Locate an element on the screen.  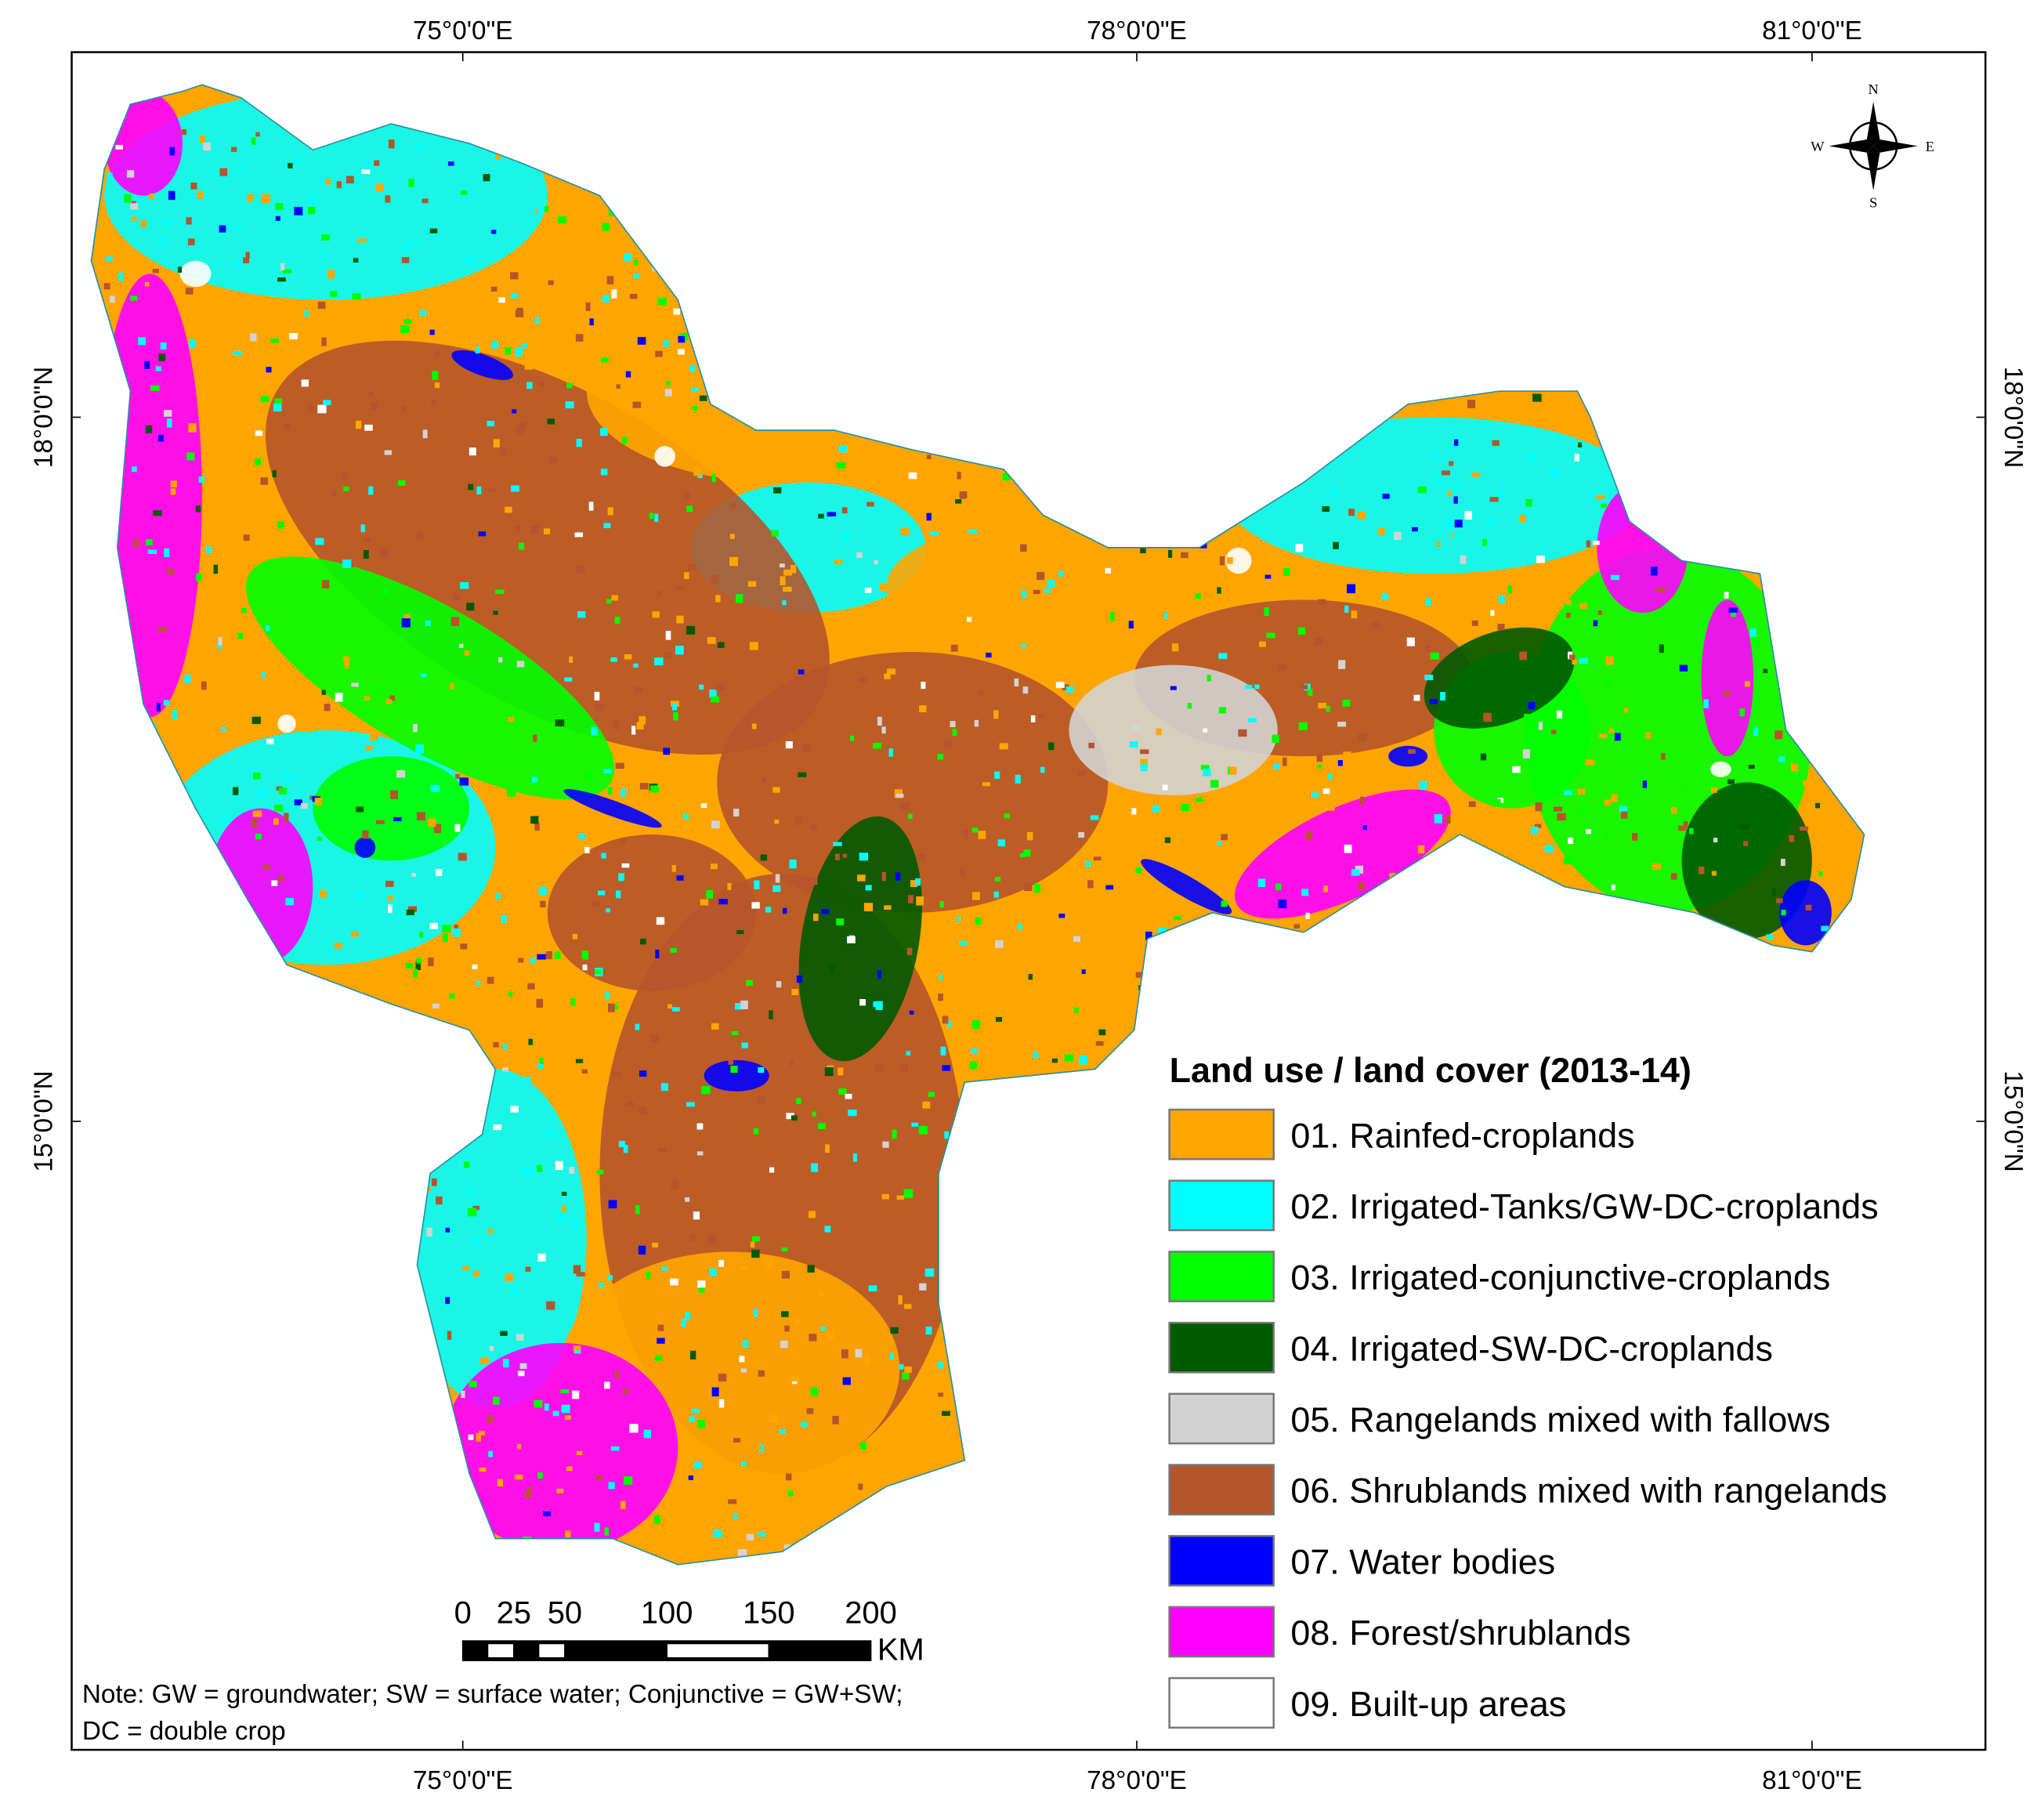
land-patch is located at coordinates (1805, 913).